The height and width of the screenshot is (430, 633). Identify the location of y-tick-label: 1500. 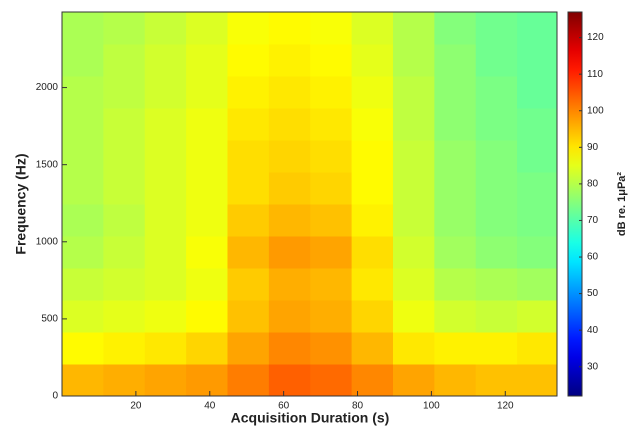
(47, 164).